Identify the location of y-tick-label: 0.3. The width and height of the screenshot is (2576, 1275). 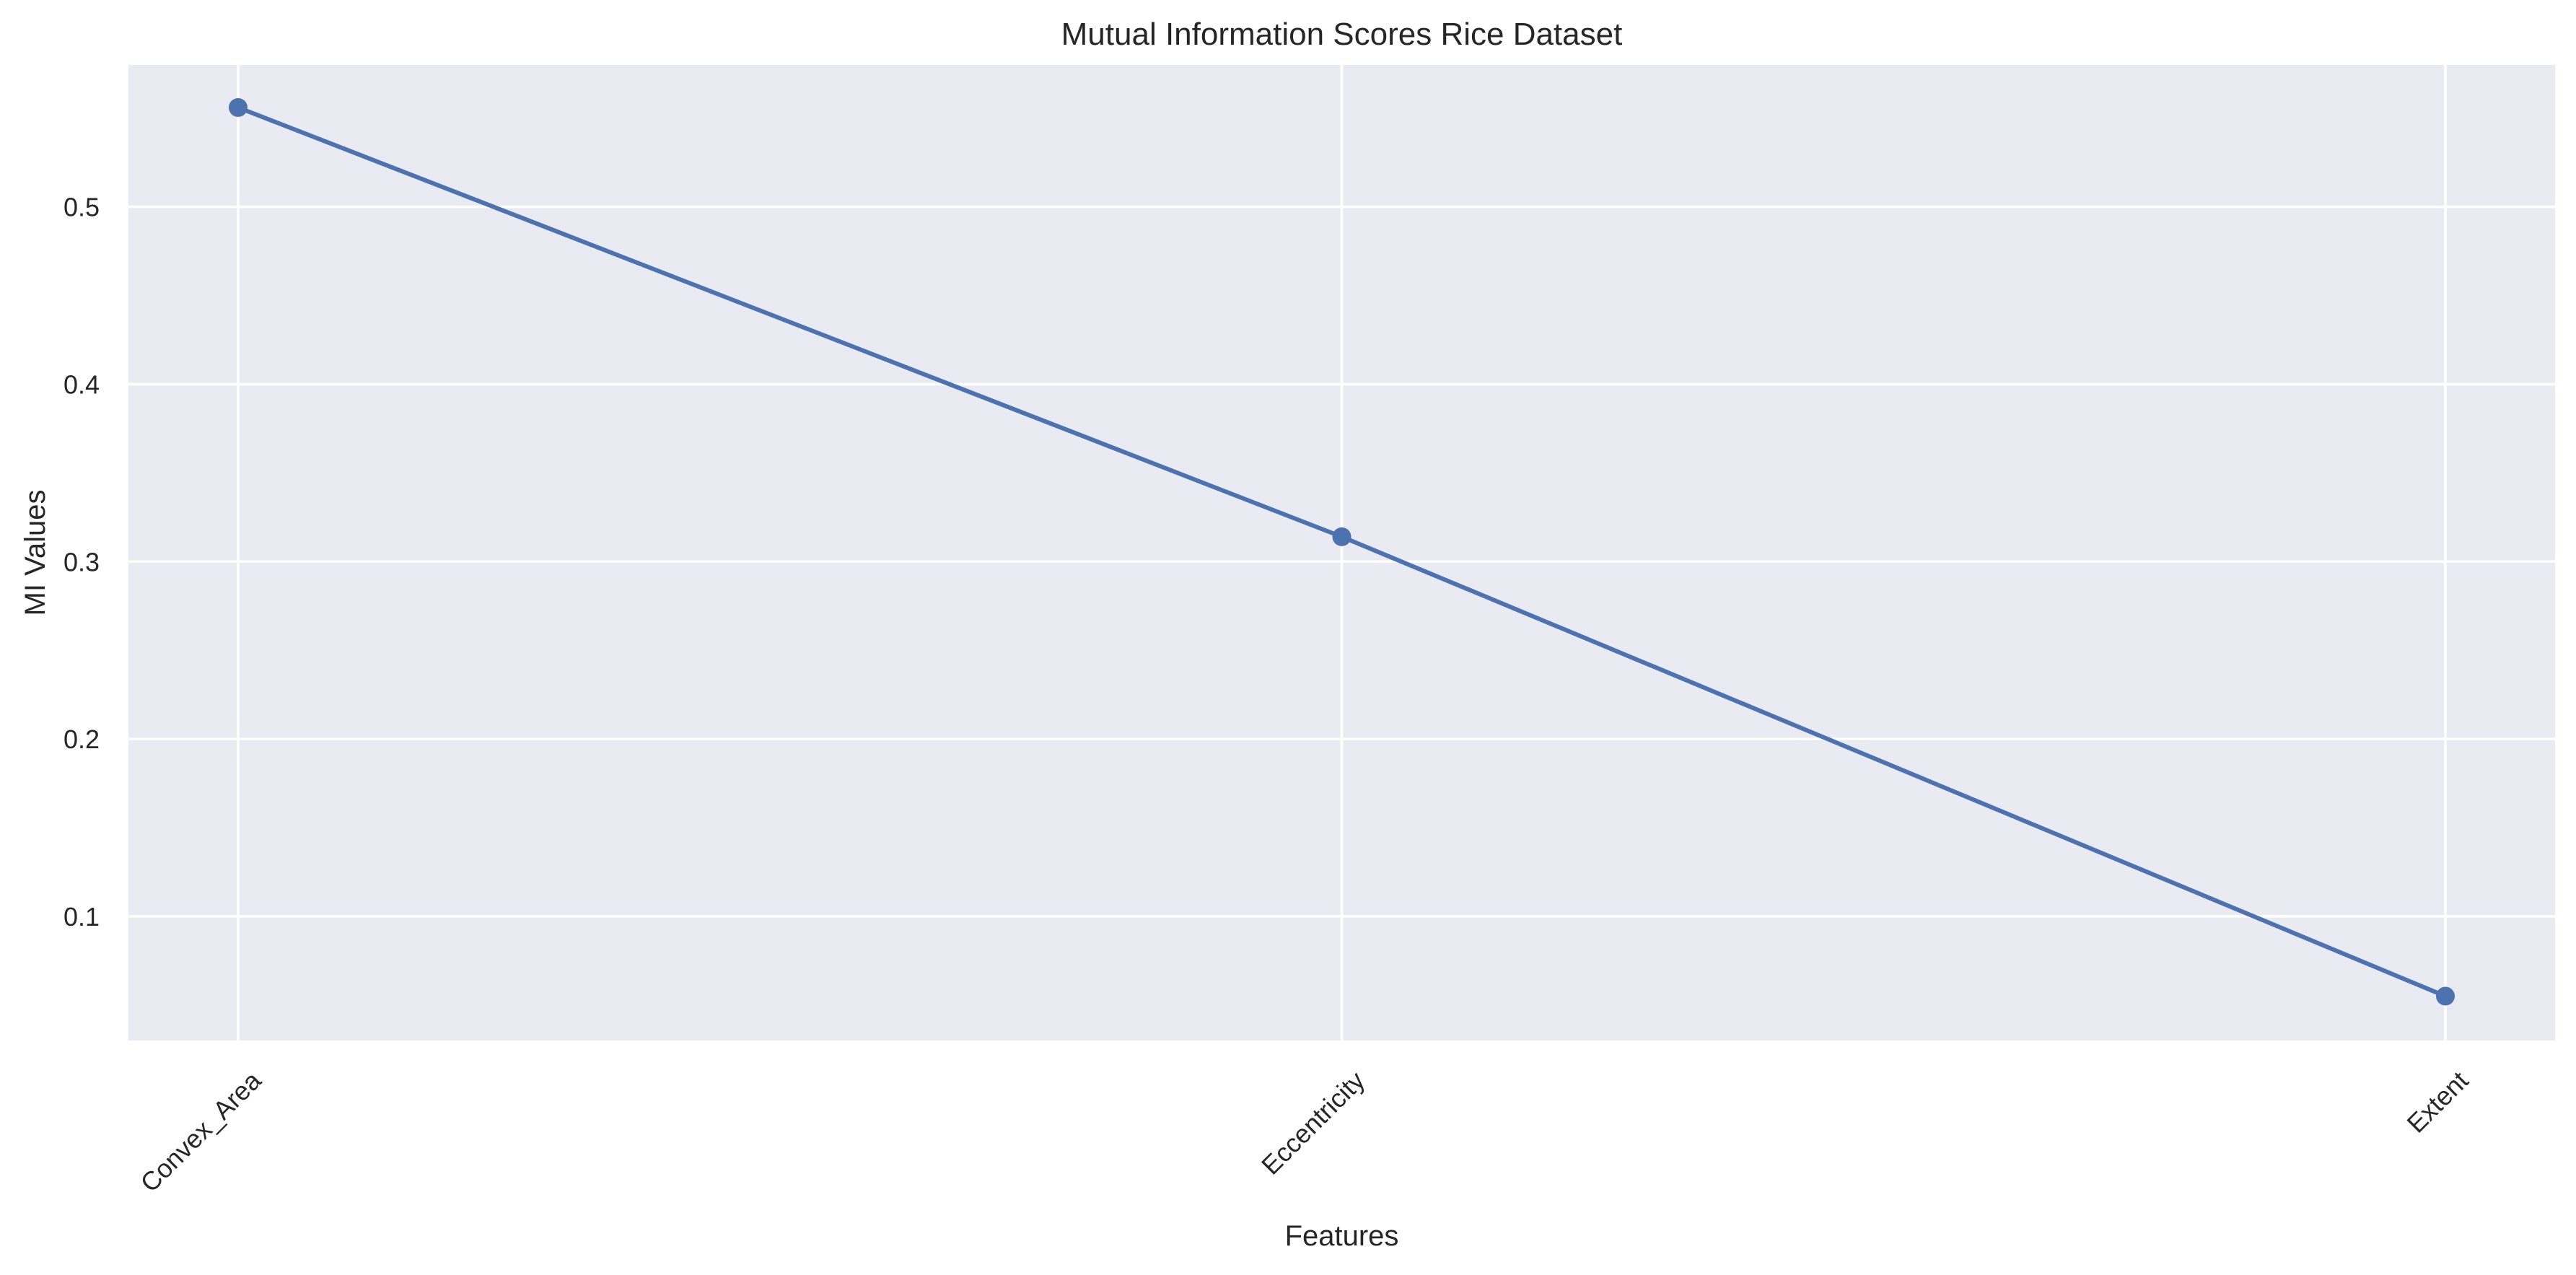
(81, 562).